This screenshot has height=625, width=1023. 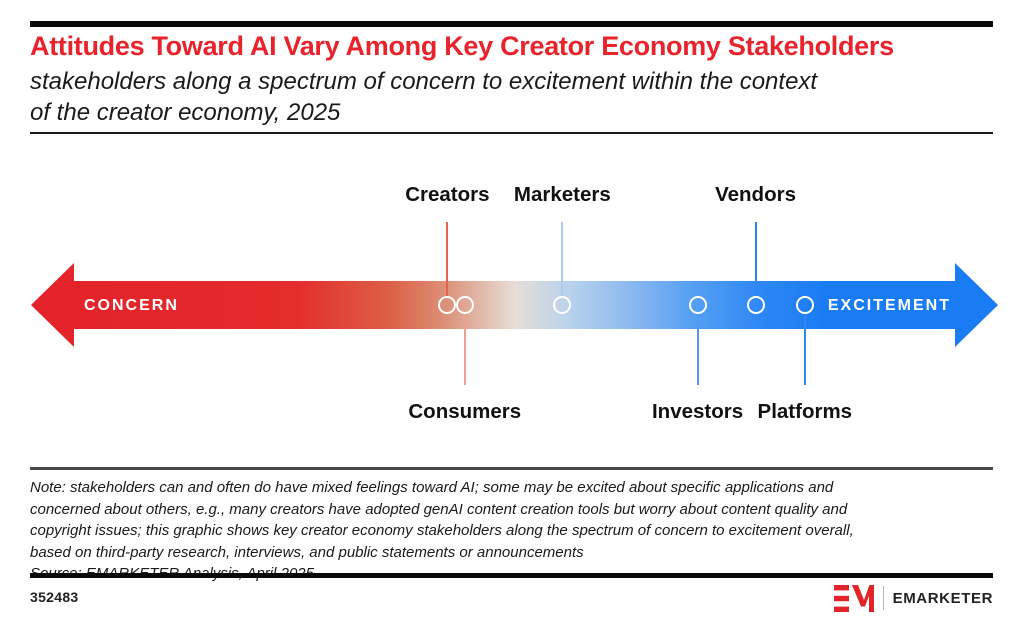 What do you see at coordinates (976, 305) in the screenshot?
I see `excitement-arrowhead-icon` at bounding box center [976, 305].